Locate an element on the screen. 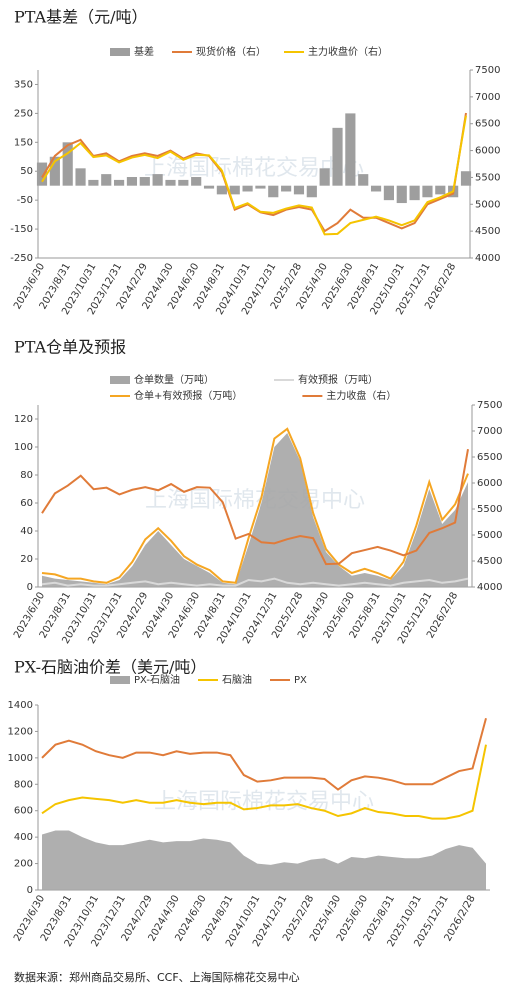 This screenshot has width=523, height=992. y-tick-label: 100 is located at coordinates (23, 447).